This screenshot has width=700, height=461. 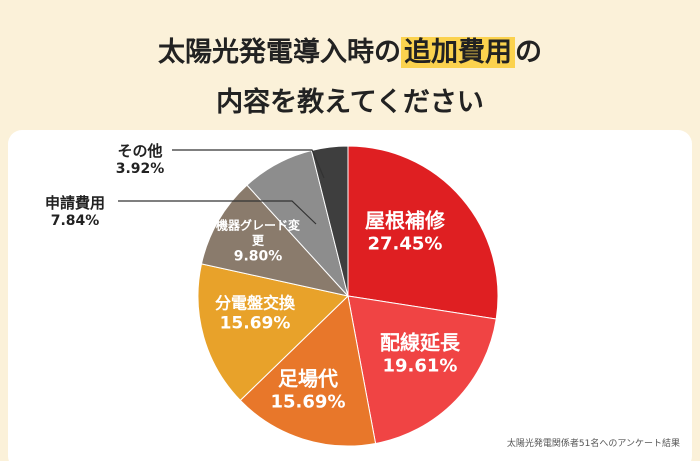 What do you see at coordinates (258, 256) in the screenshot?
I see `value-label: 9.80%` at bounding box center [258, 256].